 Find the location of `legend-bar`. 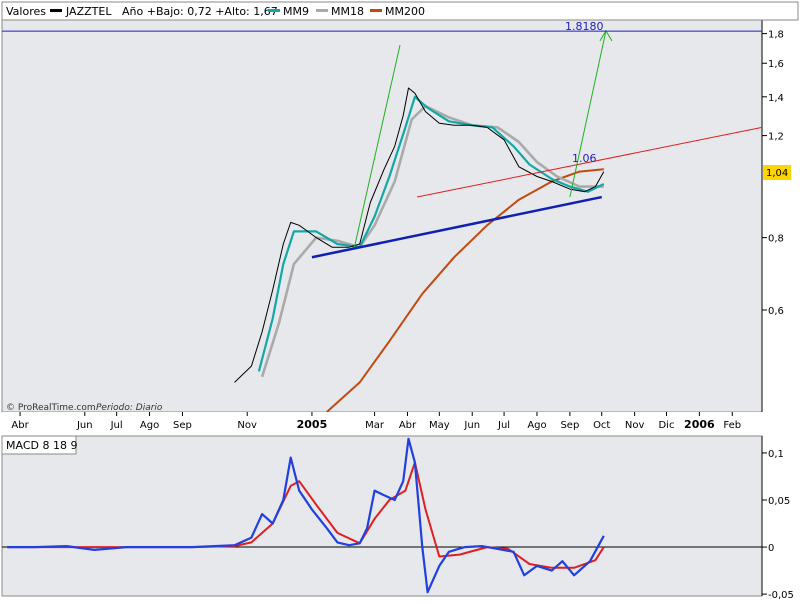

legend-bar is located at coordinates (400, 11).